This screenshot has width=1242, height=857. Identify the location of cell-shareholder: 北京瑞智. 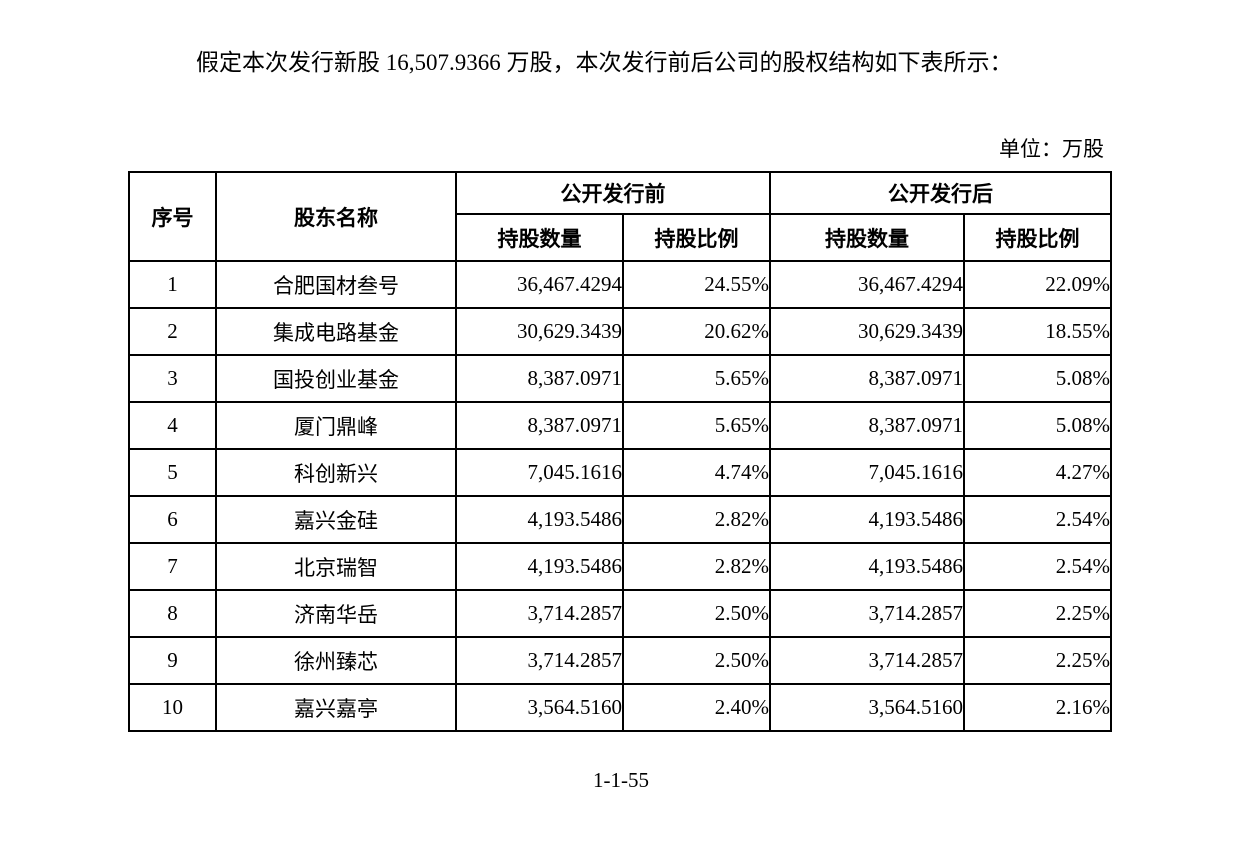
(336, 566).